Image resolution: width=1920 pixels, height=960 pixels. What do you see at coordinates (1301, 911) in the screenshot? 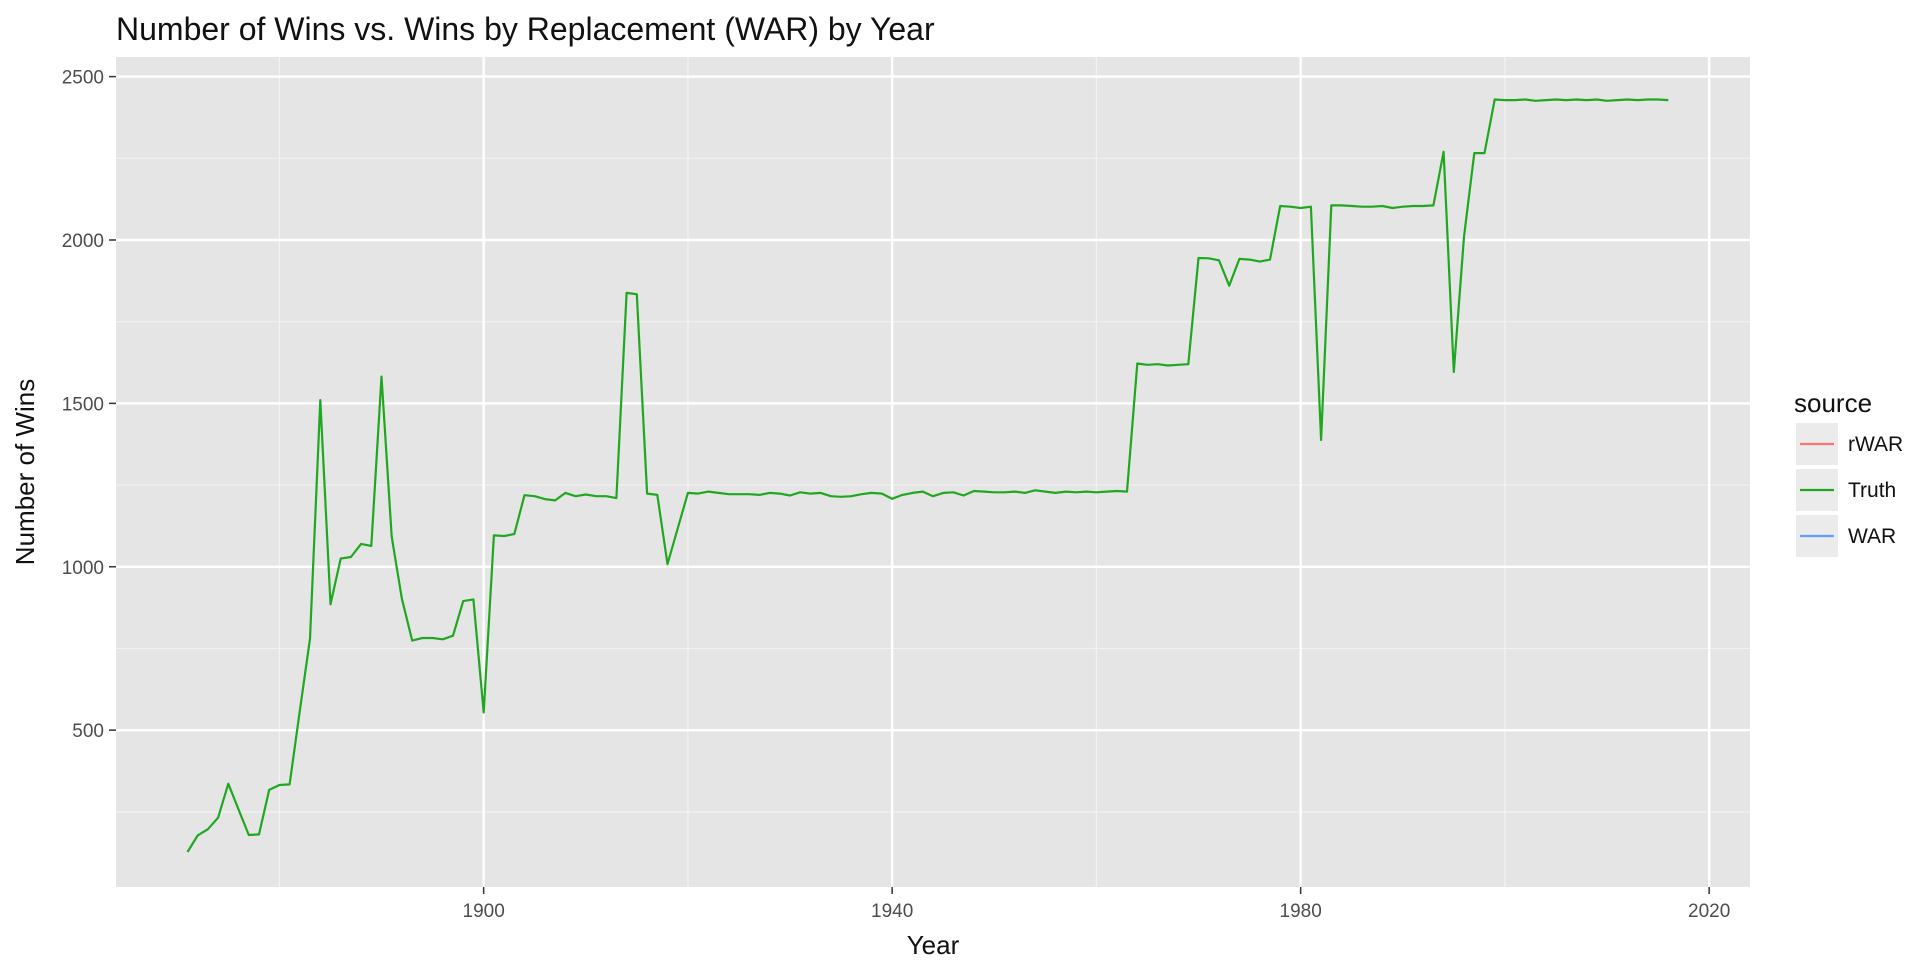
I see `x-tick-label: 1980` at bounding box center [1301, 911].